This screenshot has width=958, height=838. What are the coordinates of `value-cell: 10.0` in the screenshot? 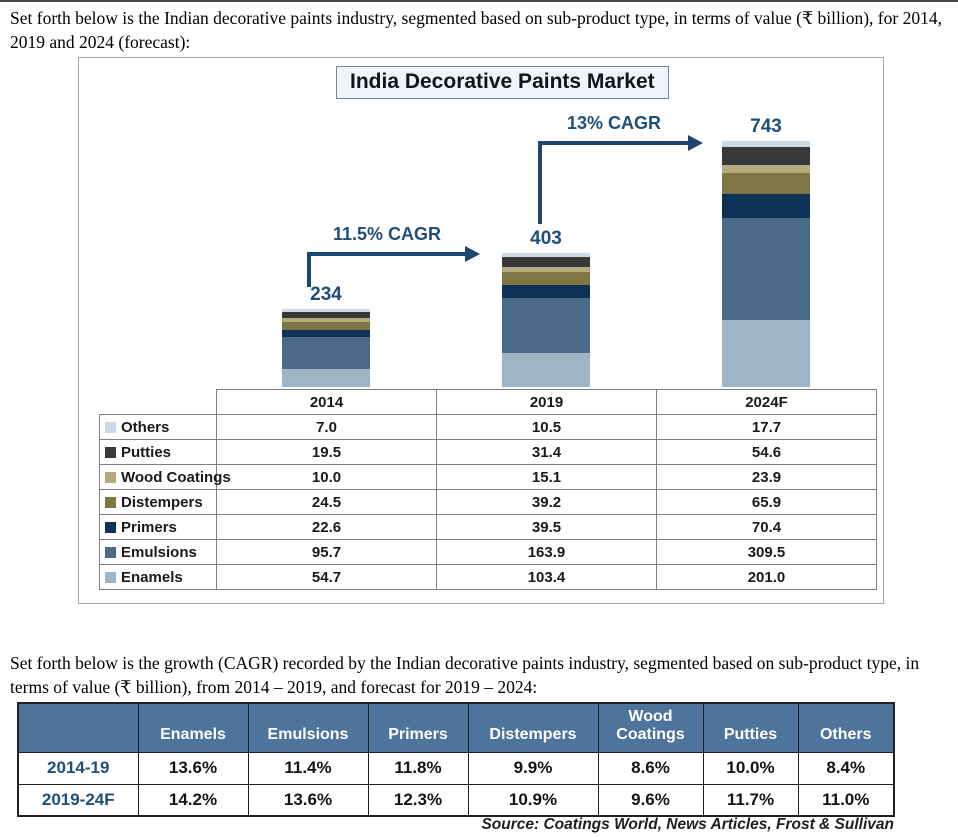 It's located at (326, 477).